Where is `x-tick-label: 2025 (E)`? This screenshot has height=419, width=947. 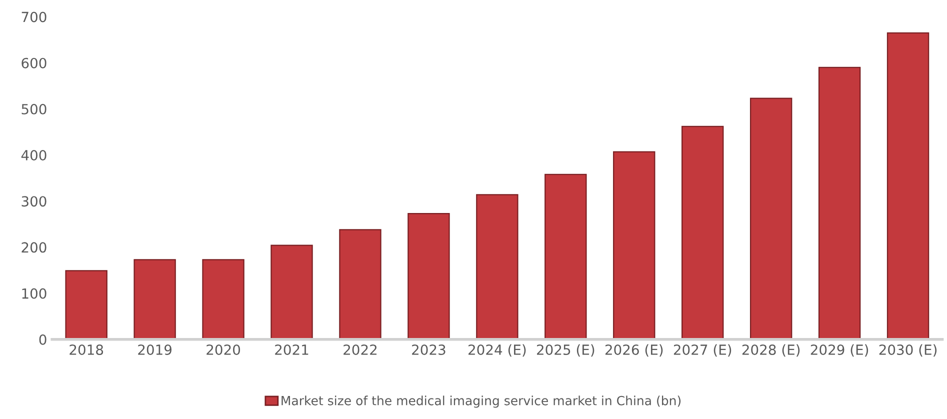
x-tick-label: 2025 (E) is located at coordinates (565, 350).